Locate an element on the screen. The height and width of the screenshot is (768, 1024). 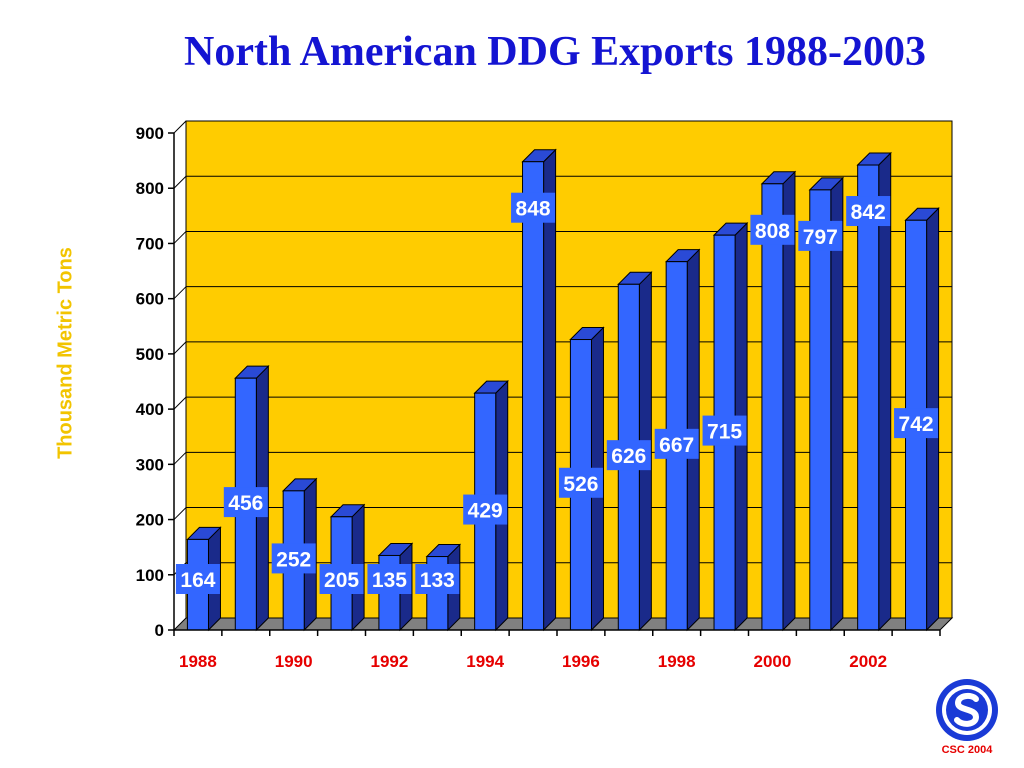
data-label: 808 is located at coordinates (772, 229).